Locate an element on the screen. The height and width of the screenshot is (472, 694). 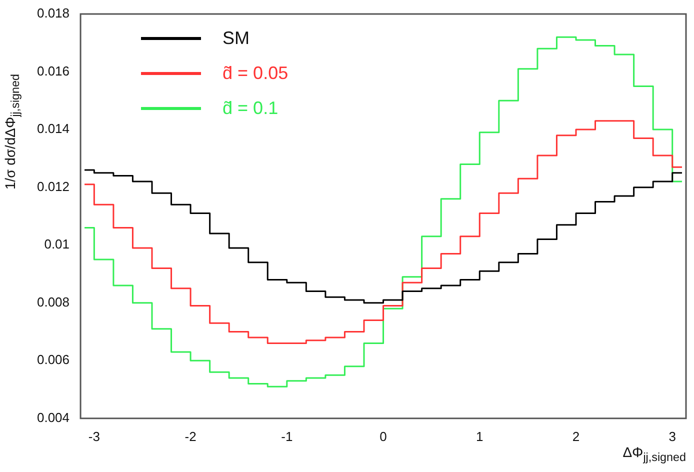
x-tick-label: 2 is located at coordinates (576, 436).